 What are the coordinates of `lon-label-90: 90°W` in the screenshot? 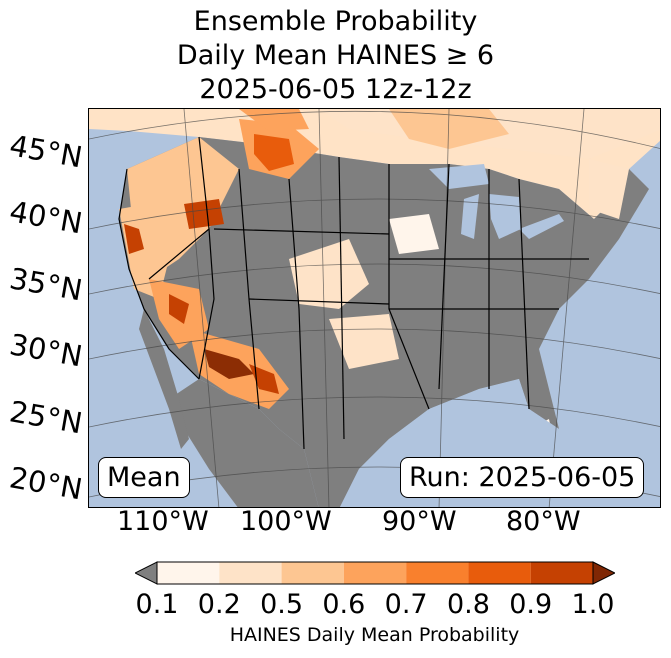 It's located at (419, 521).